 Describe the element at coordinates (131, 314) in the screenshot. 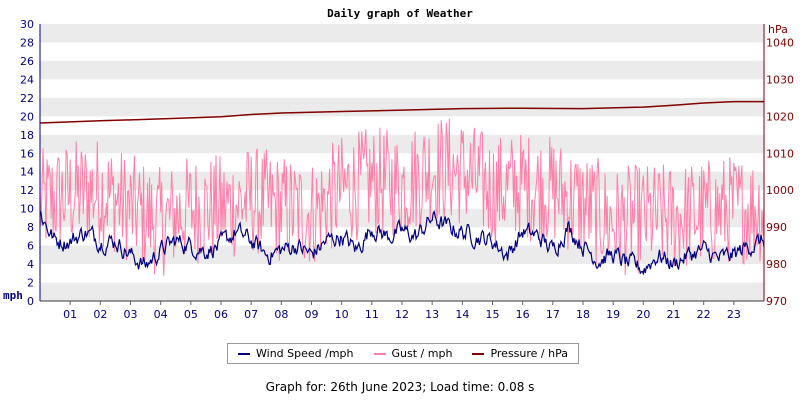

I see `x-tick-label: 03` at that location.